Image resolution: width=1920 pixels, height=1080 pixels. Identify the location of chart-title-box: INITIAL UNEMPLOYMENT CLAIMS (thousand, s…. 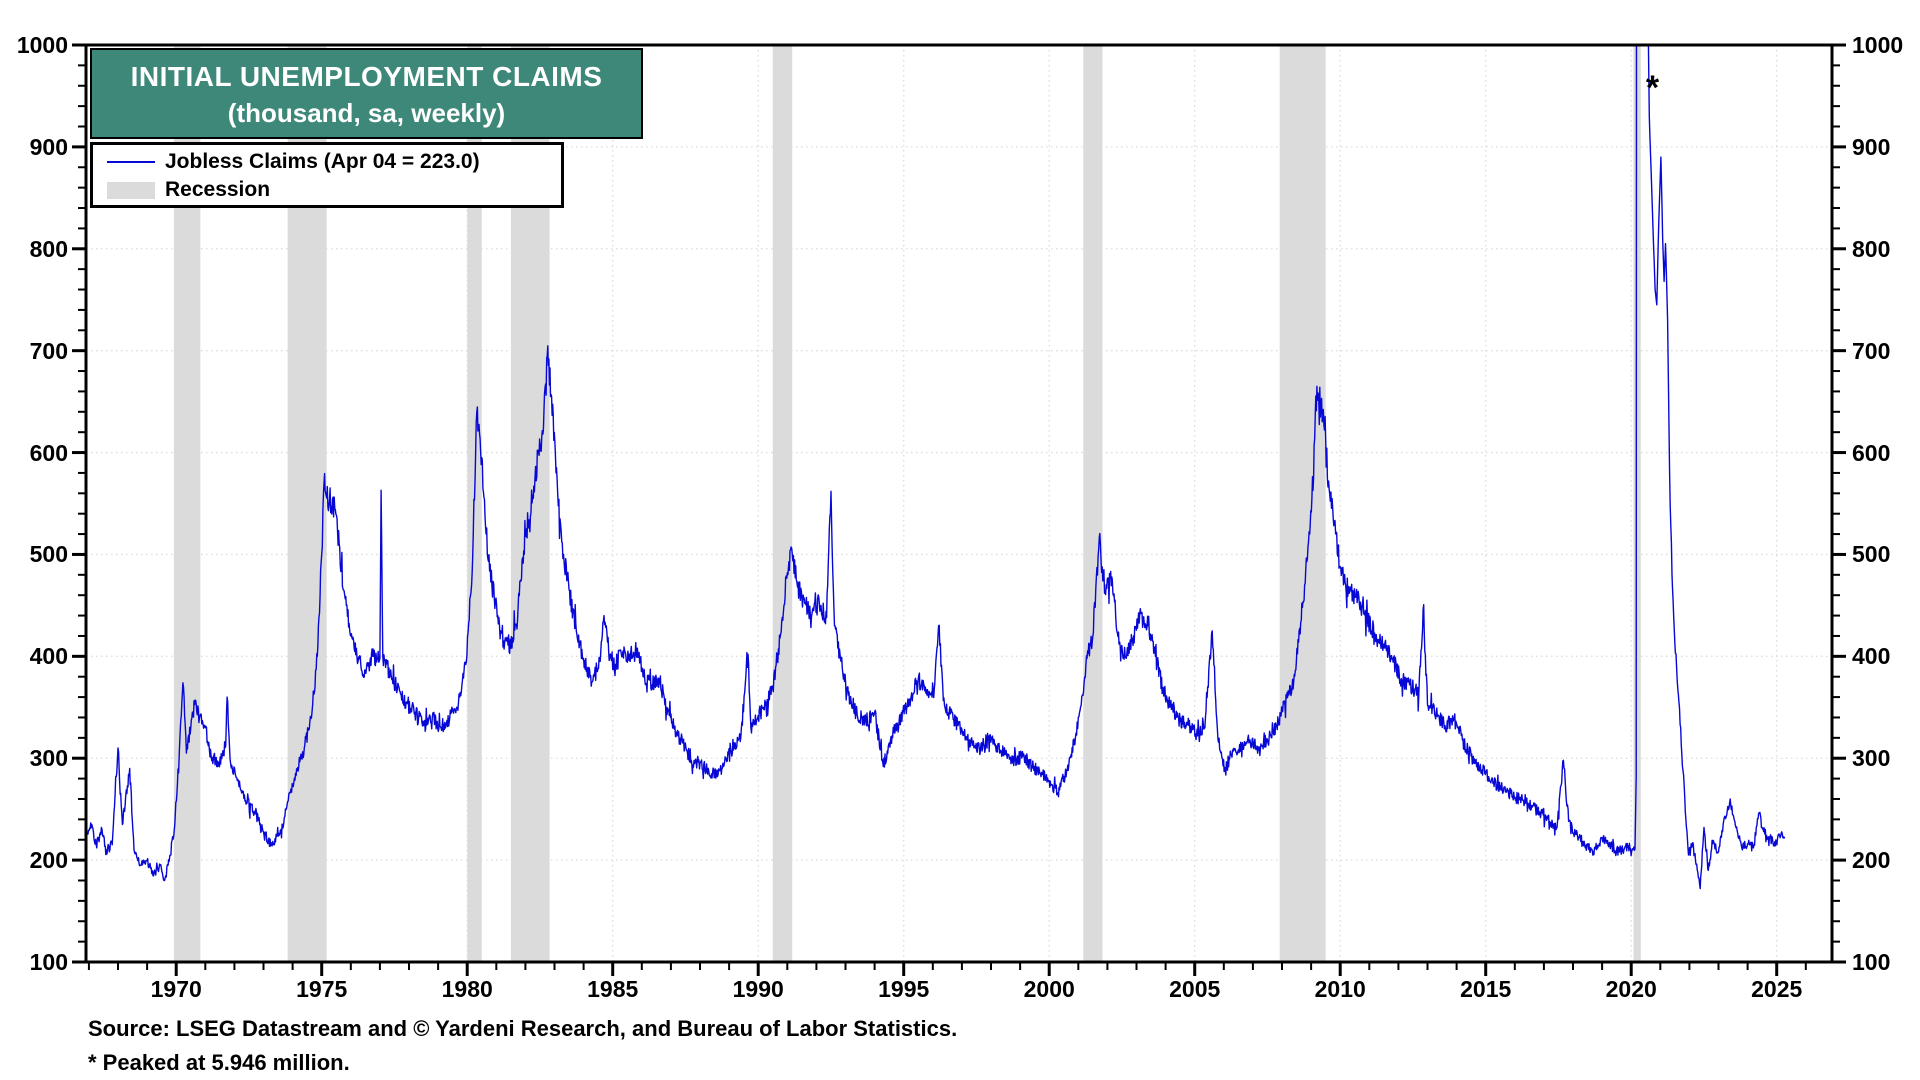
(366, 93).